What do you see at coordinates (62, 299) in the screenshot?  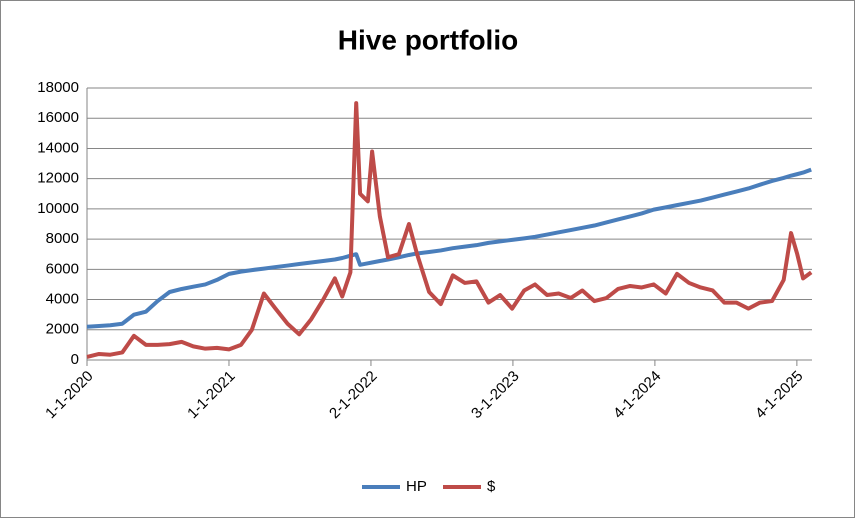 I see `y-tick-label: 4000` at bounding box center [62, 299].